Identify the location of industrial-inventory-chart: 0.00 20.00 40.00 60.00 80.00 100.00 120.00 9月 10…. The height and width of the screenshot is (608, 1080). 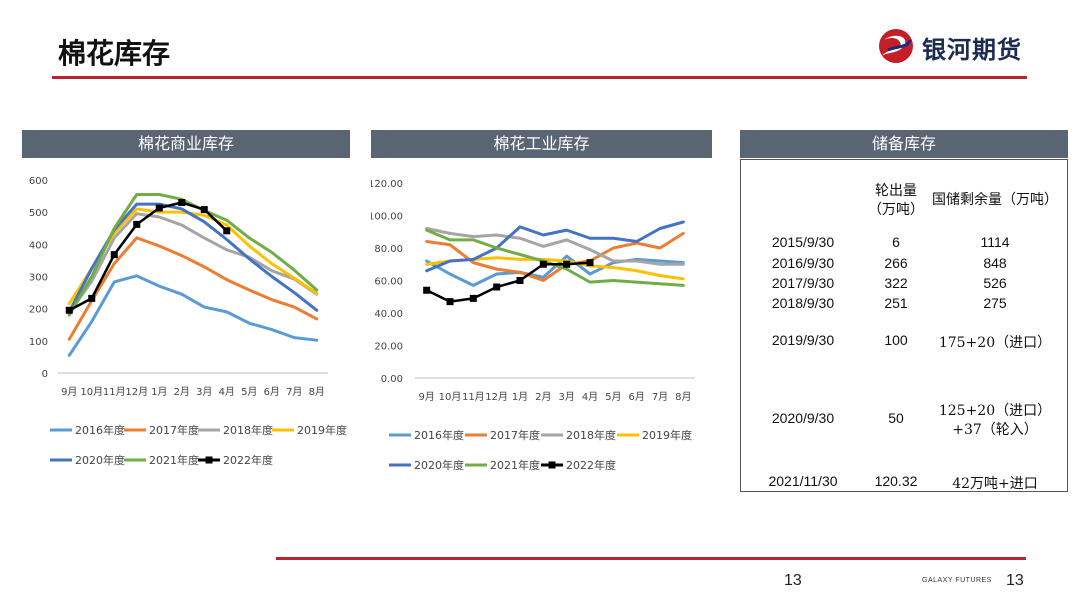
(533, 325).